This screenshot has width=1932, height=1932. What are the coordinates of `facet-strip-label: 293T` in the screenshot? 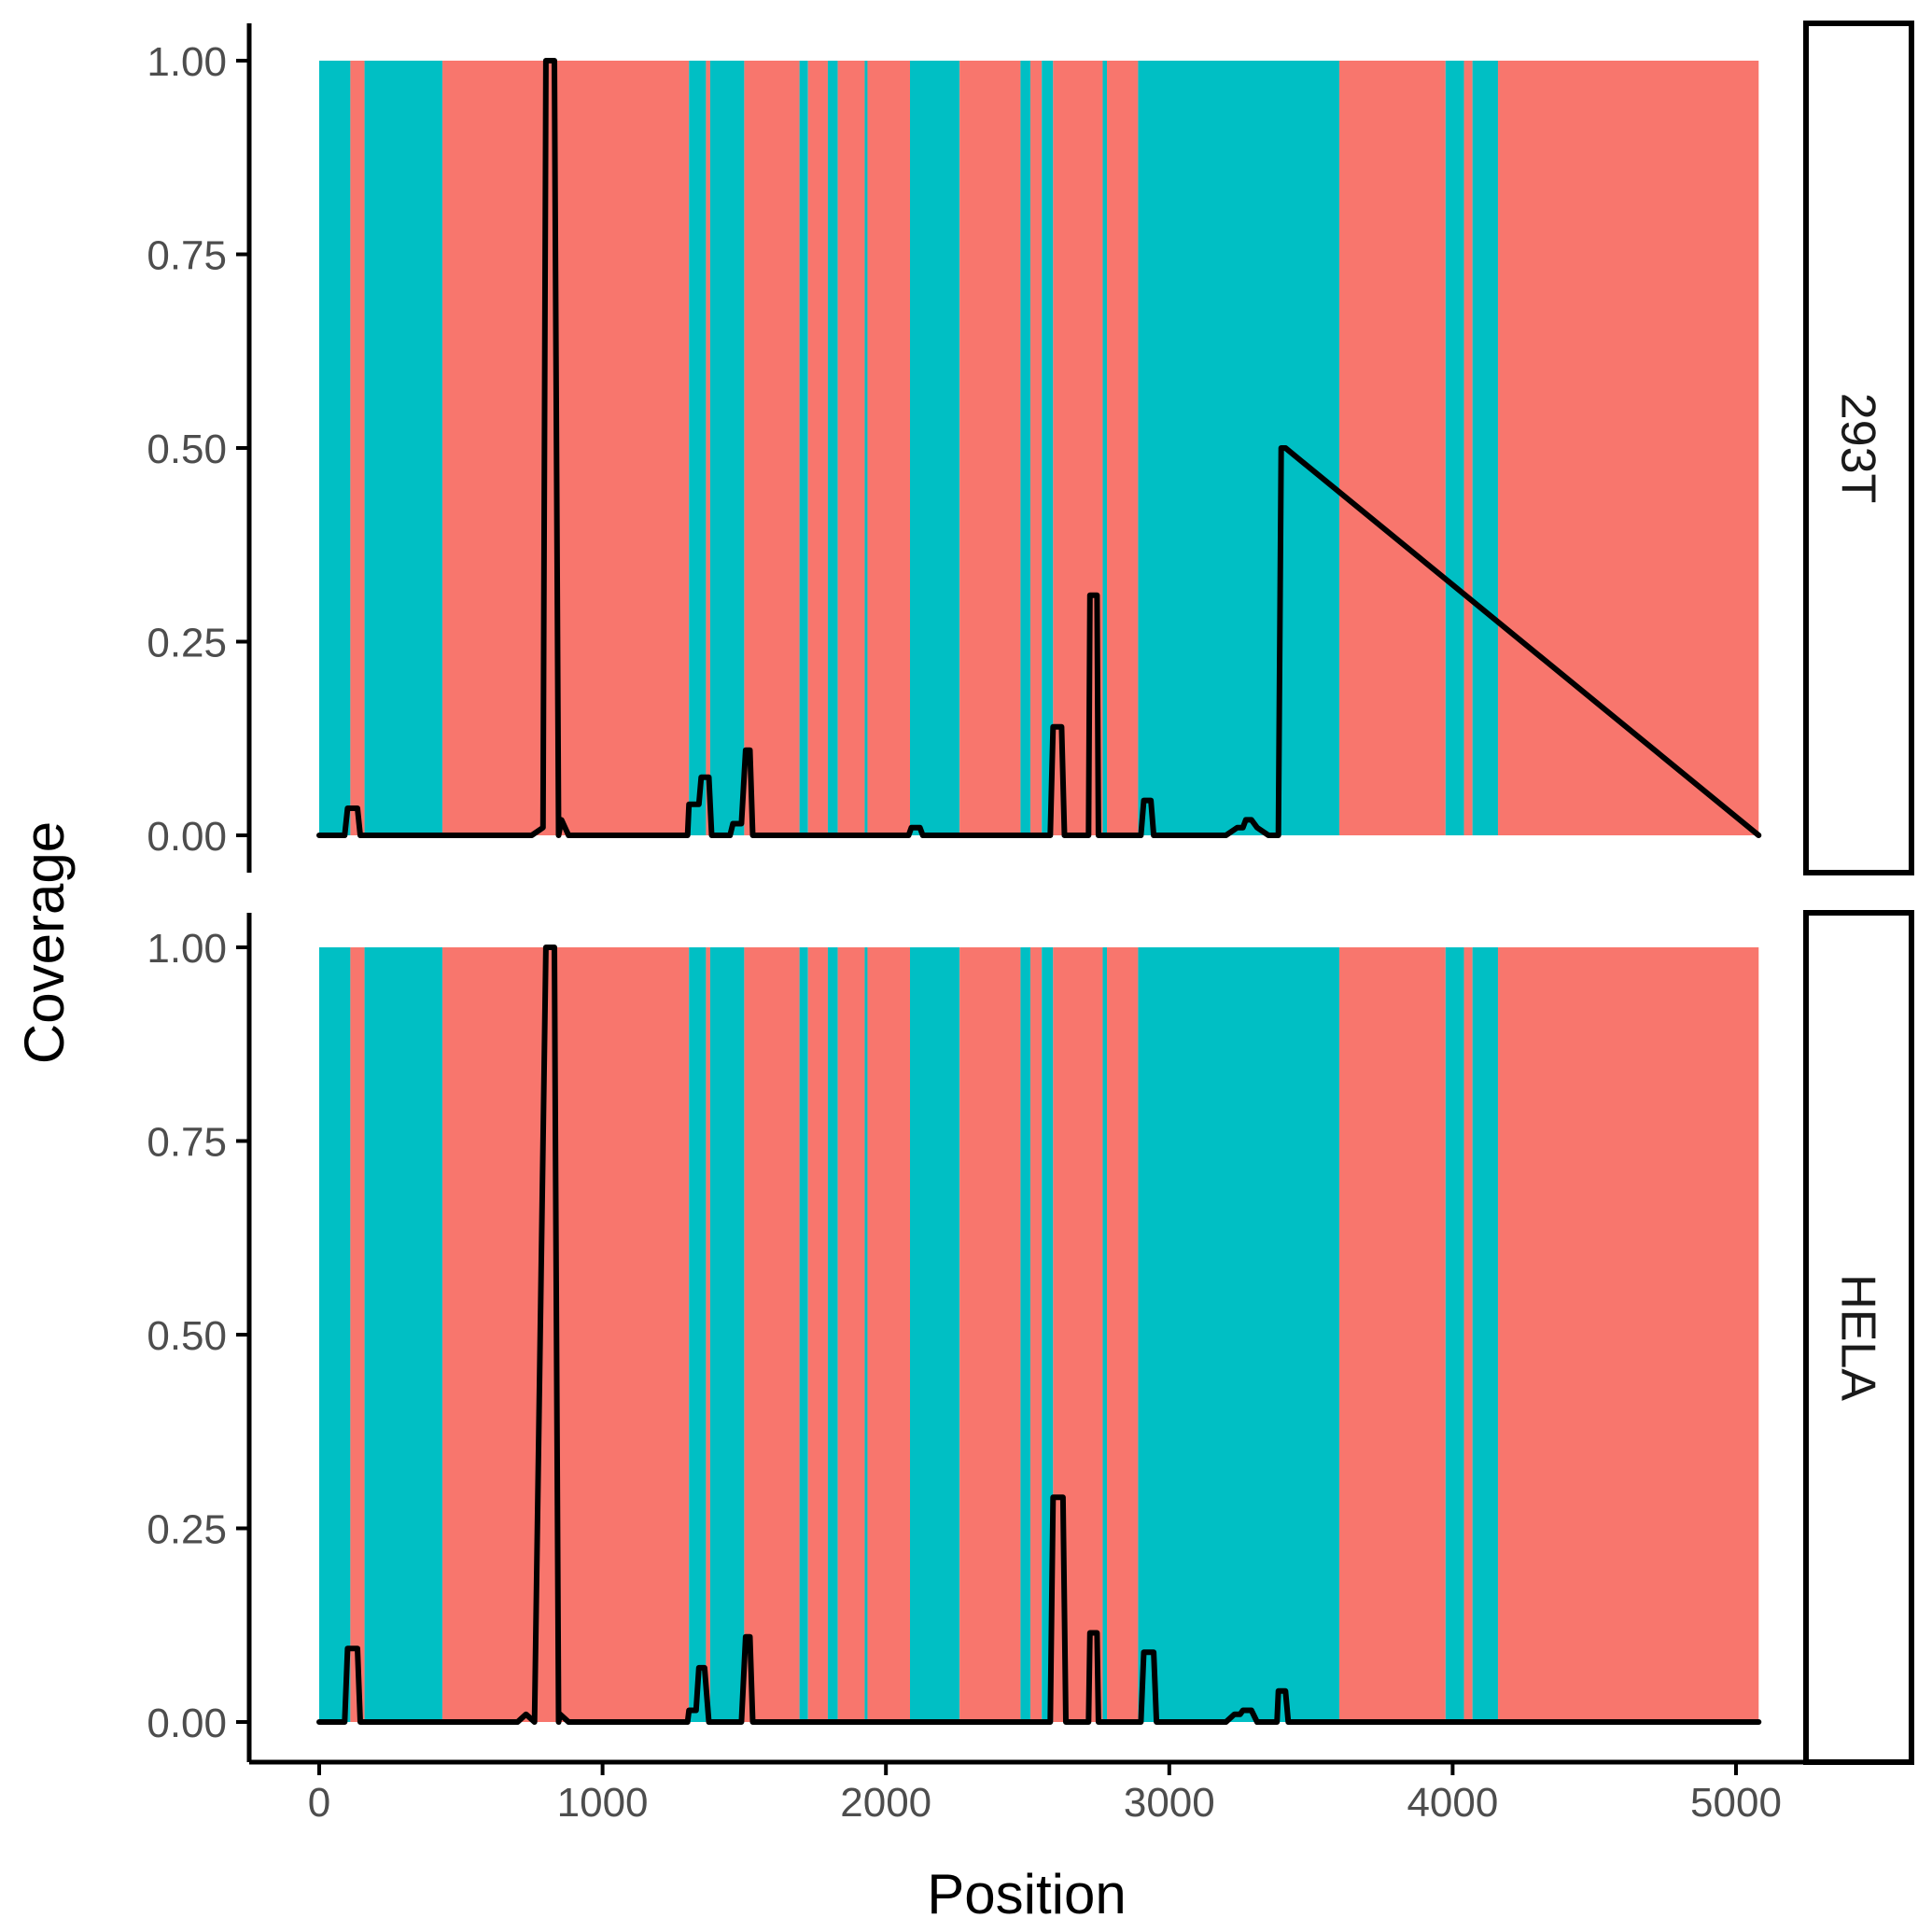 It's located at (1858, 448).